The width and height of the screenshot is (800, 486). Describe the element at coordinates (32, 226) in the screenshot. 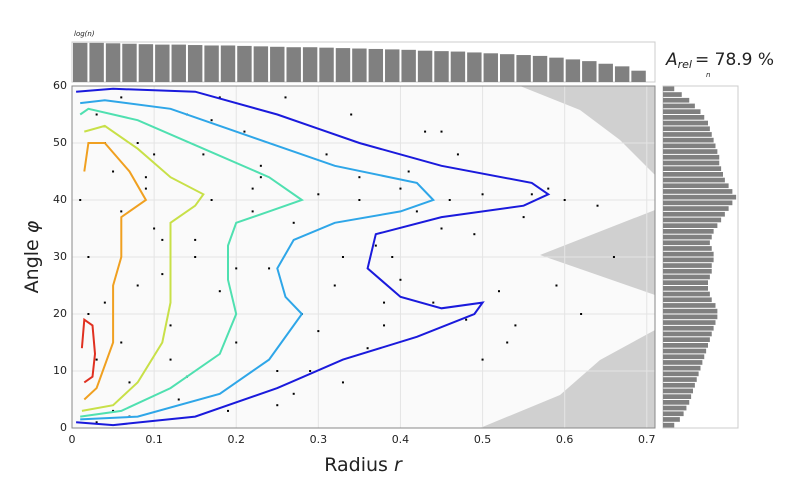

I see `y-label-symbol: φ` at that location.